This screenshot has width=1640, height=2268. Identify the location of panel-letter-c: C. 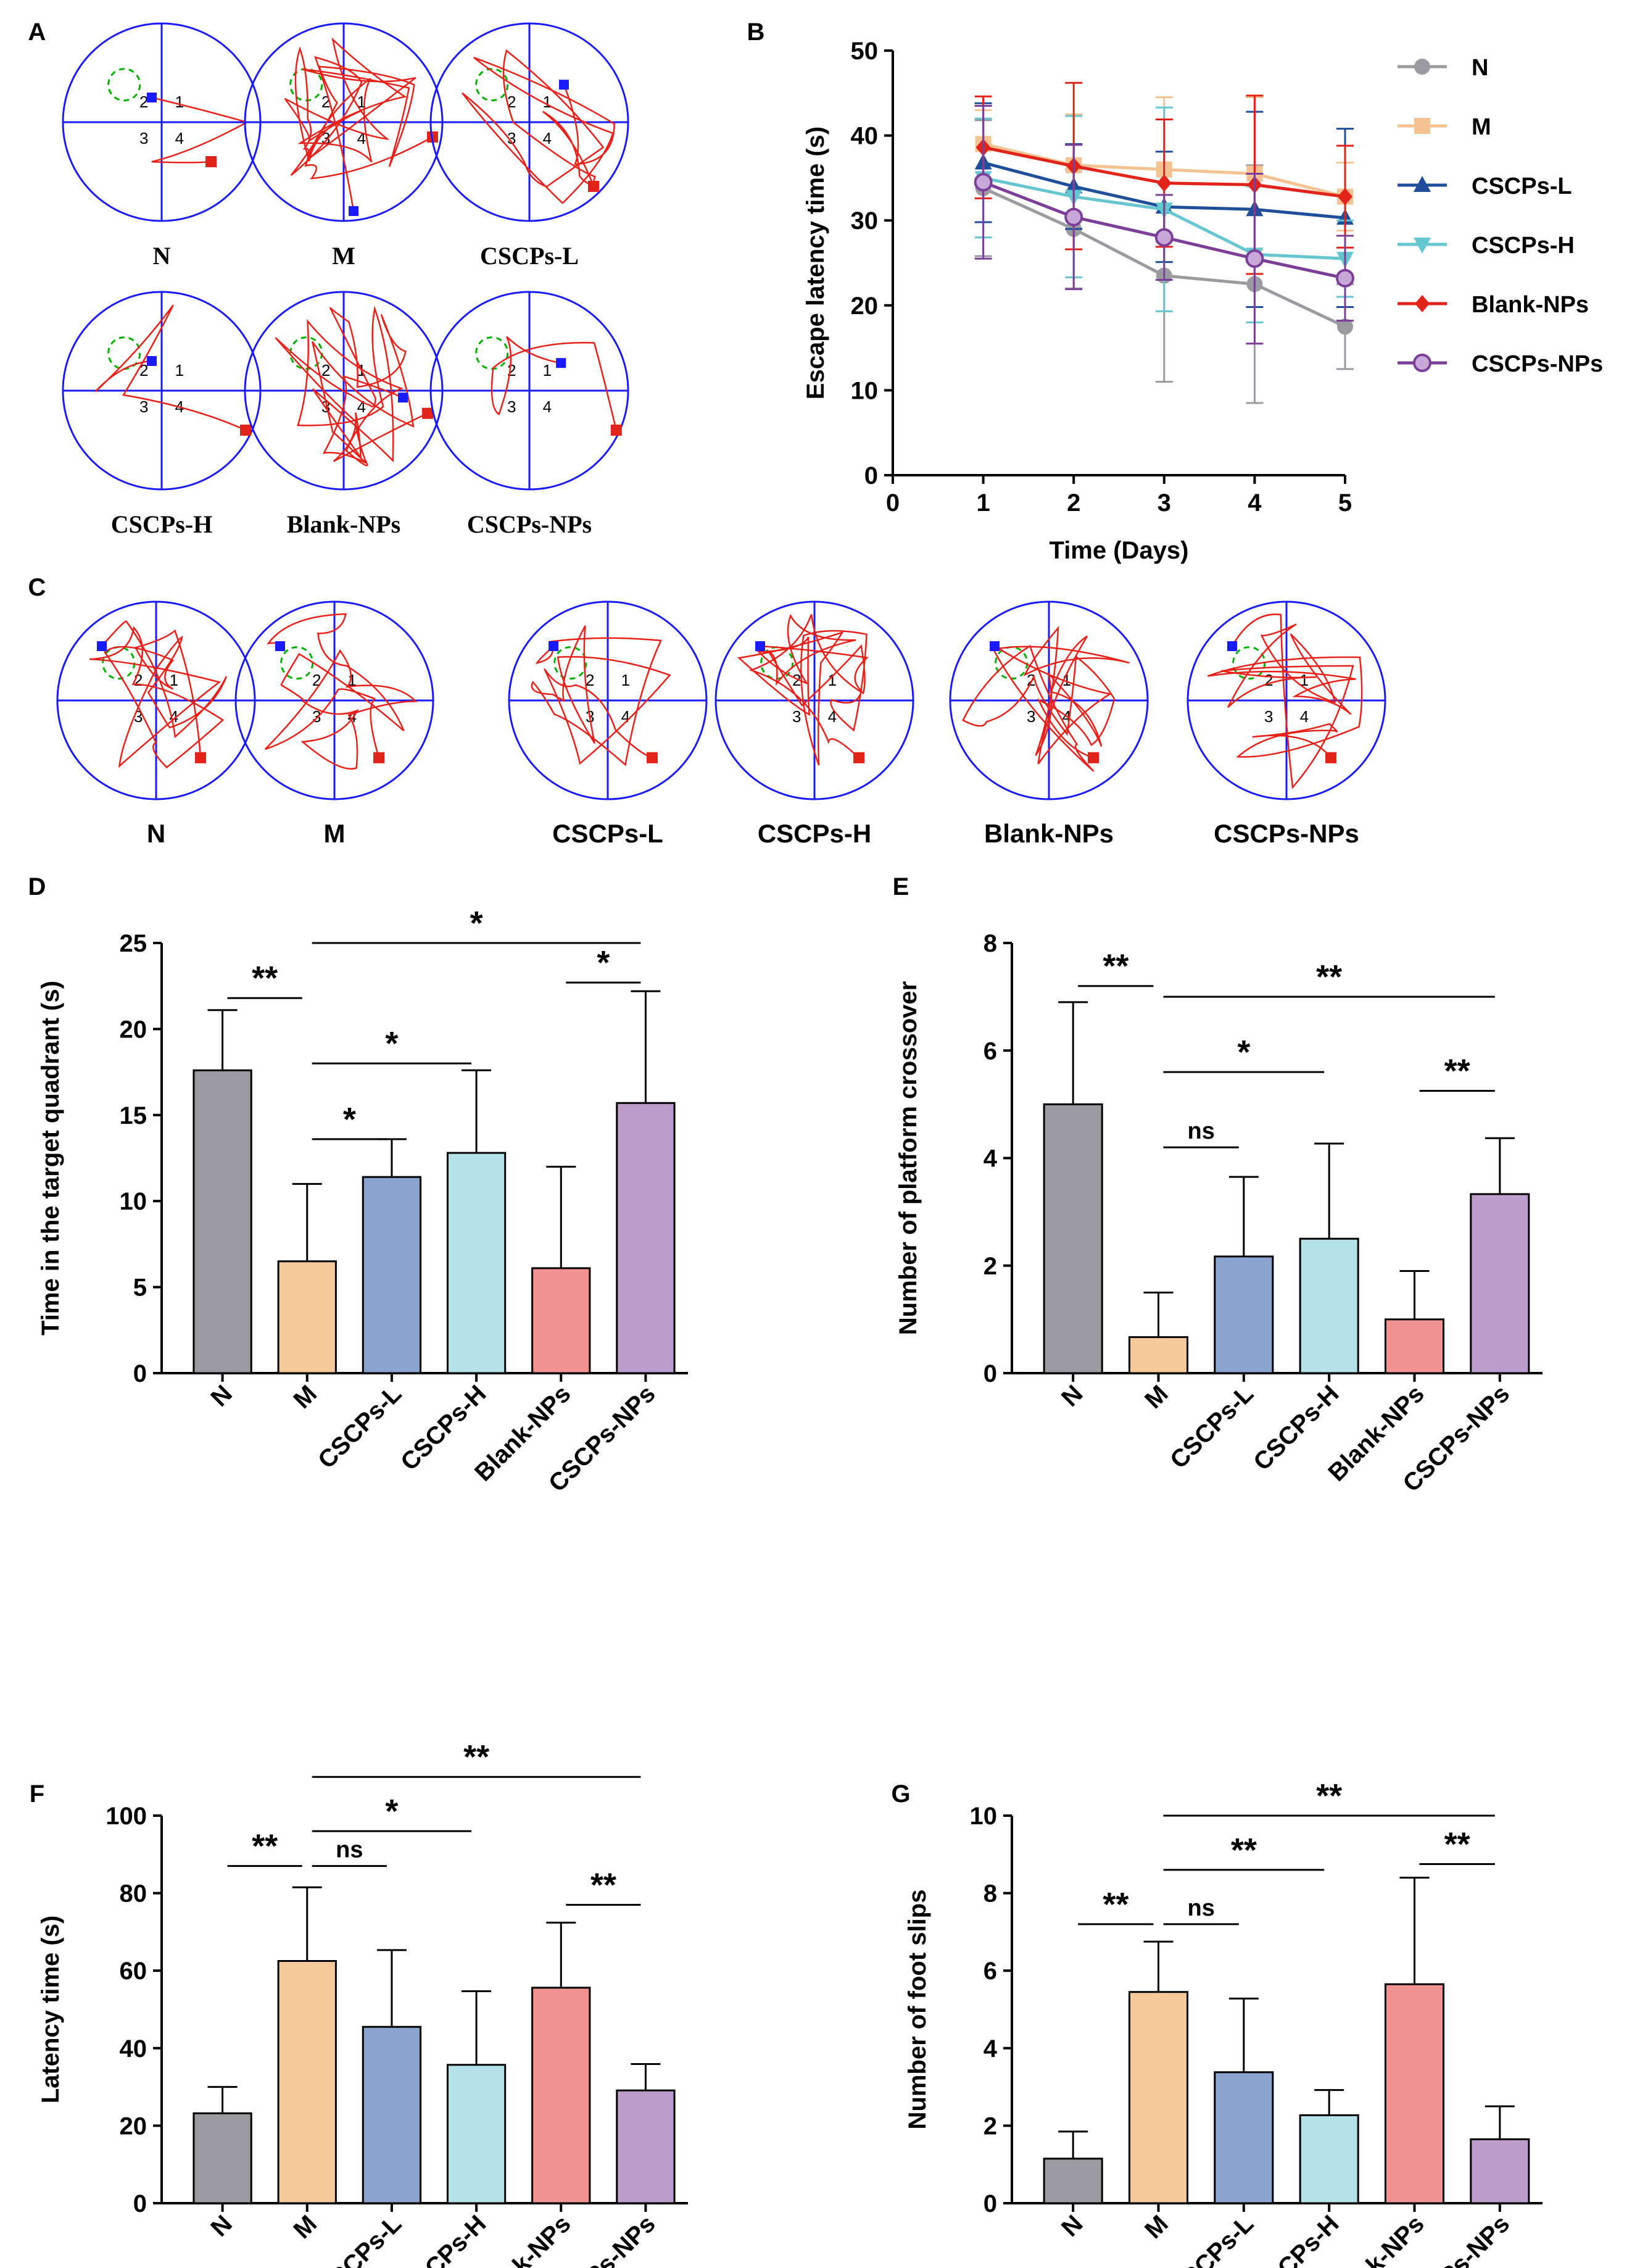
(37, 587).